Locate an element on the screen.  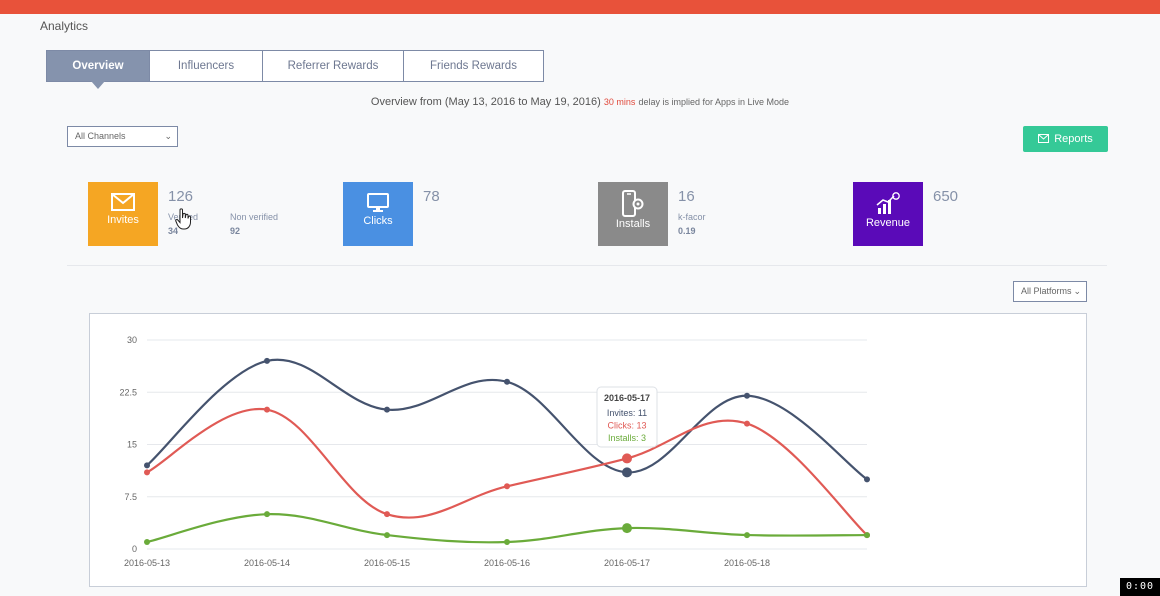
tooltip-box is located at coordinates (627, 417).